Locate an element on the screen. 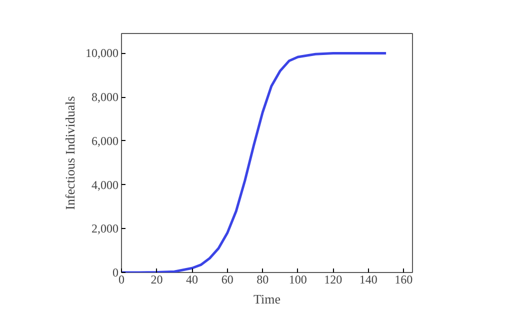 This screenshot has width=511, height=328. y-axis-title: Infectious Individuals is located at coordinates (70, 153).